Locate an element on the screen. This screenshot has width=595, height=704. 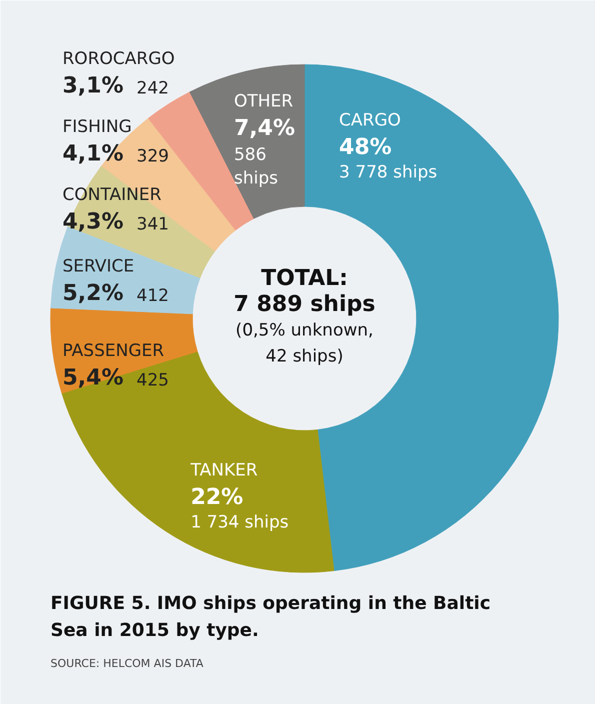
data-label: 5,2% 412 is located at coordinates (115, 293).